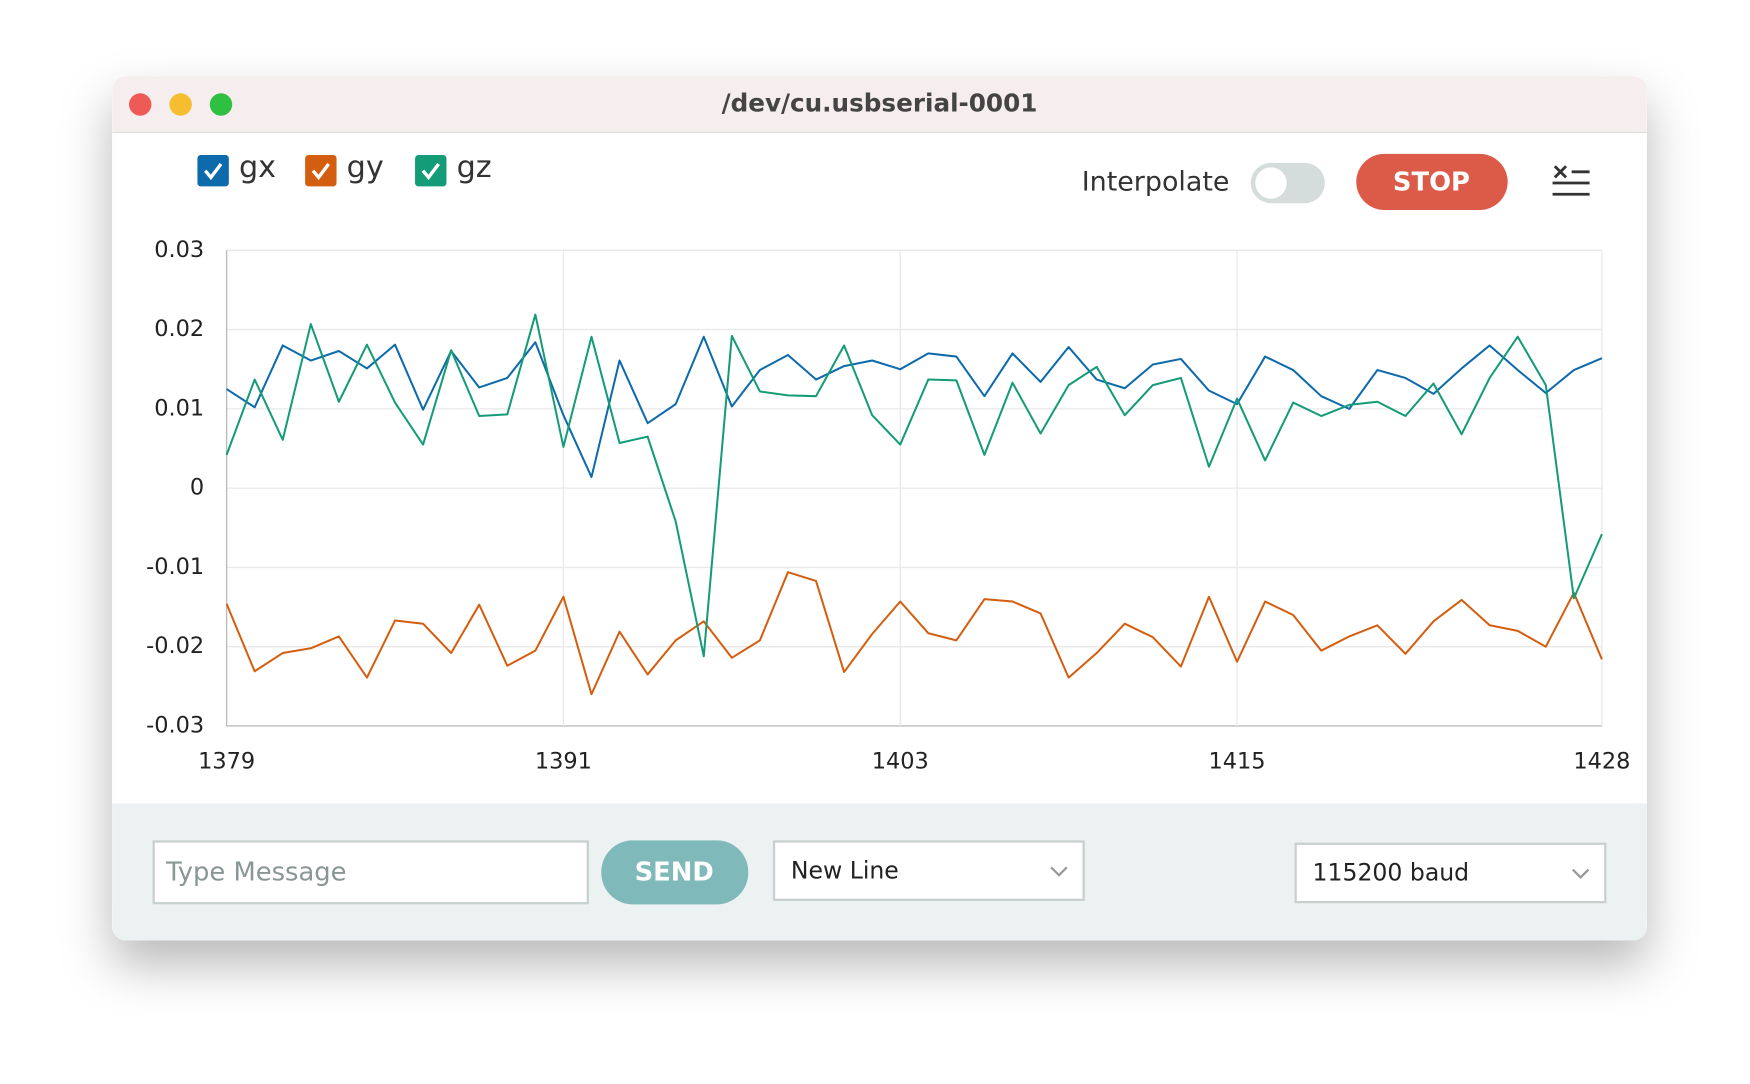  Describe the element at coordinates (197, 488) in the screenshot. I see `y-tick-label: 0` at that location.